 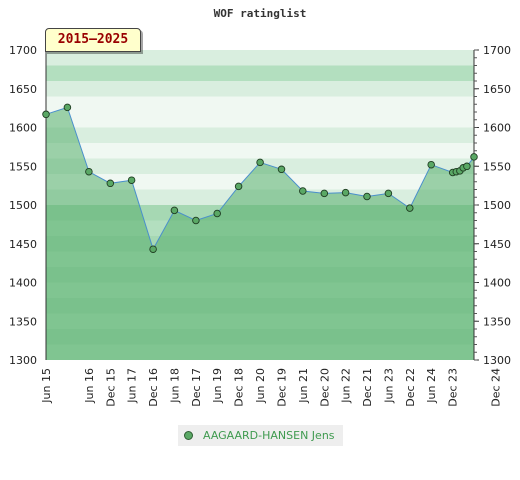 I want to click on y-axis-right: 1300 1350 1400 1450 1500 1550 1600 1650 1700, so click(x=492, y=205).